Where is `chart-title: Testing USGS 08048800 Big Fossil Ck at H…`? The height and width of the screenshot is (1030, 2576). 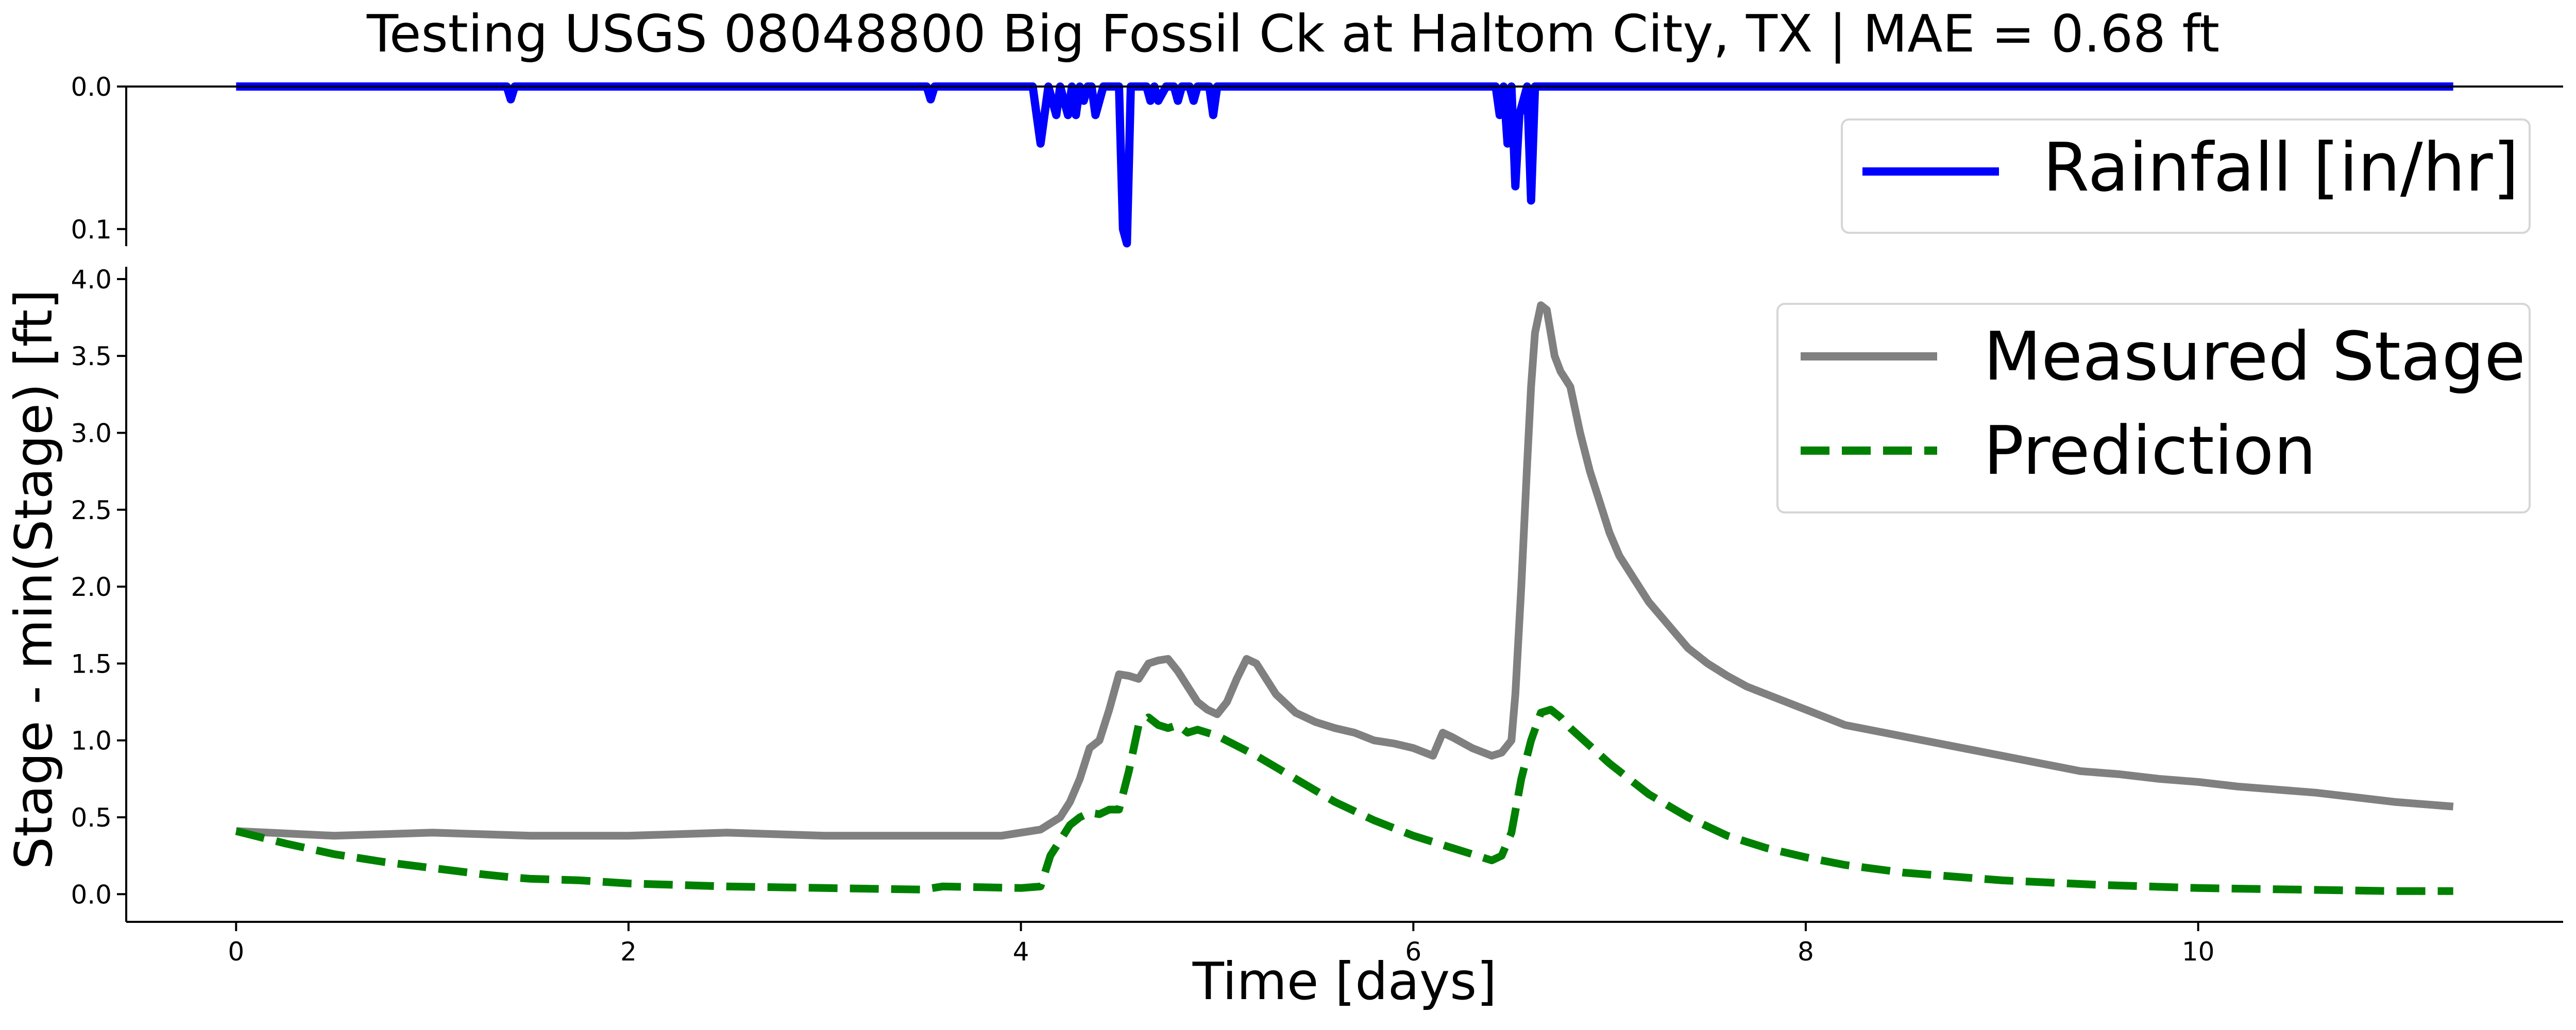 chart-title: Testing USGS 08048800 Big Fossil Ck at H… is located at coordinates (1292, 34).